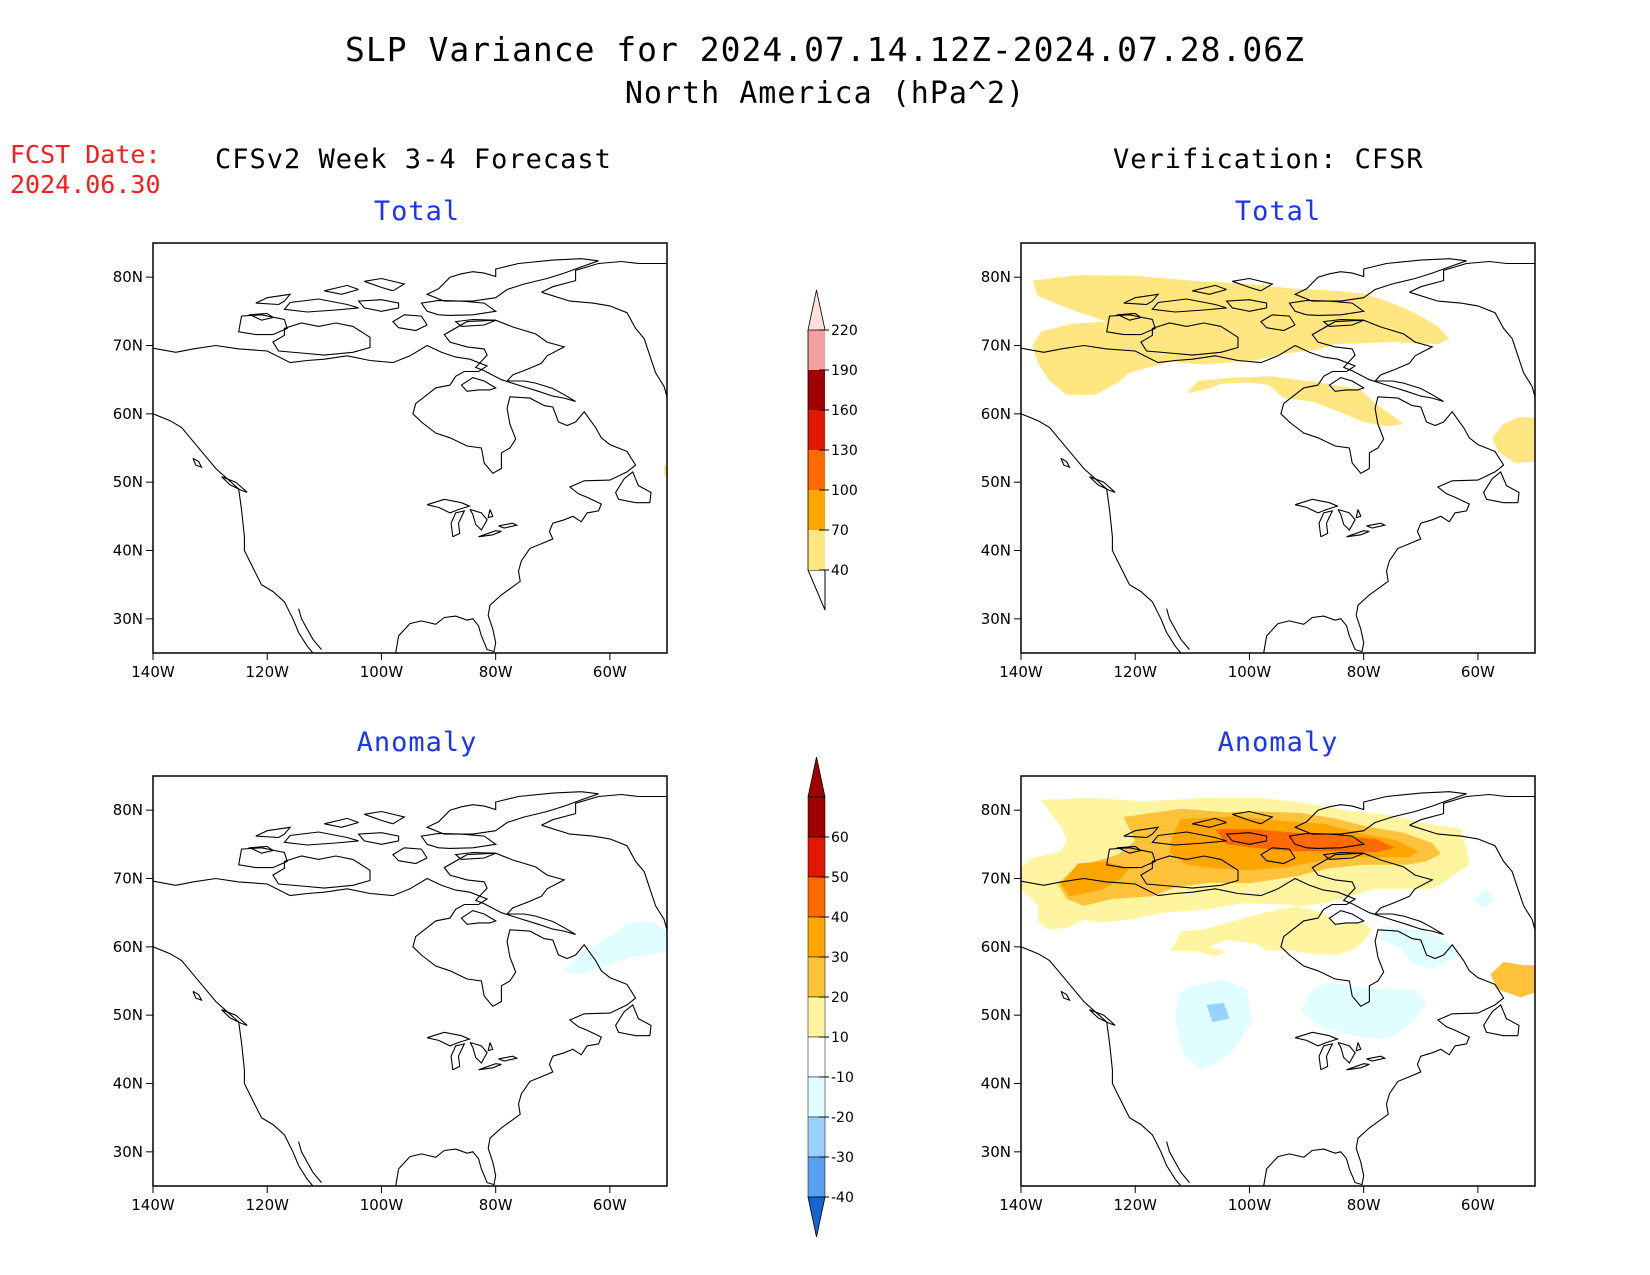 The height and width of the screenshot is (1275, 1650). What do you see at coordinates (842, 1078) in the screenshot?
I see `colorbar-label: -10` at bounding box center [842, 1078].